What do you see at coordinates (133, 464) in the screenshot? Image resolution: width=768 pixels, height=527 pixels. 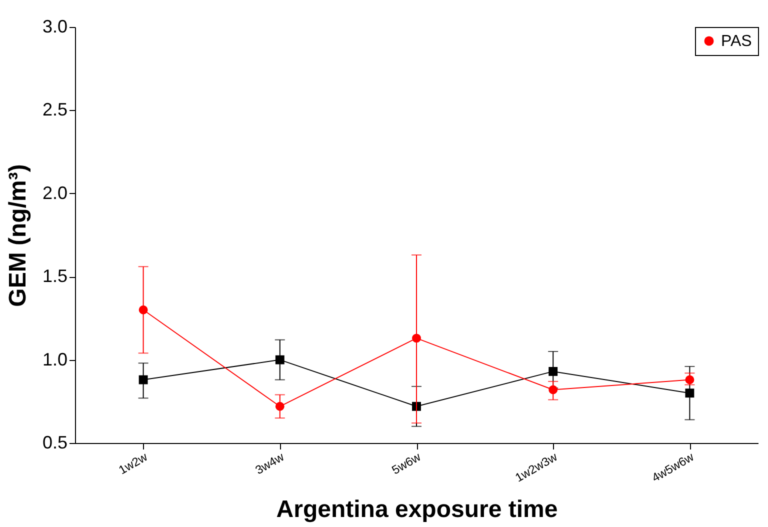 I see `x-tick-label: 1w2w` at bounding box center [133, 464].